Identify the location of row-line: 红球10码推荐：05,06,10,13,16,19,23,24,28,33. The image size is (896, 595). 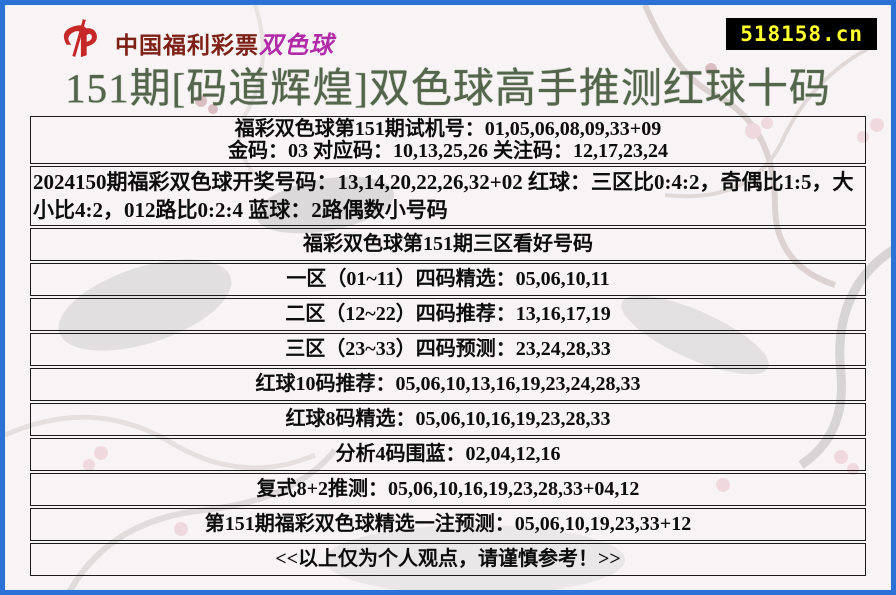
(448, 384).